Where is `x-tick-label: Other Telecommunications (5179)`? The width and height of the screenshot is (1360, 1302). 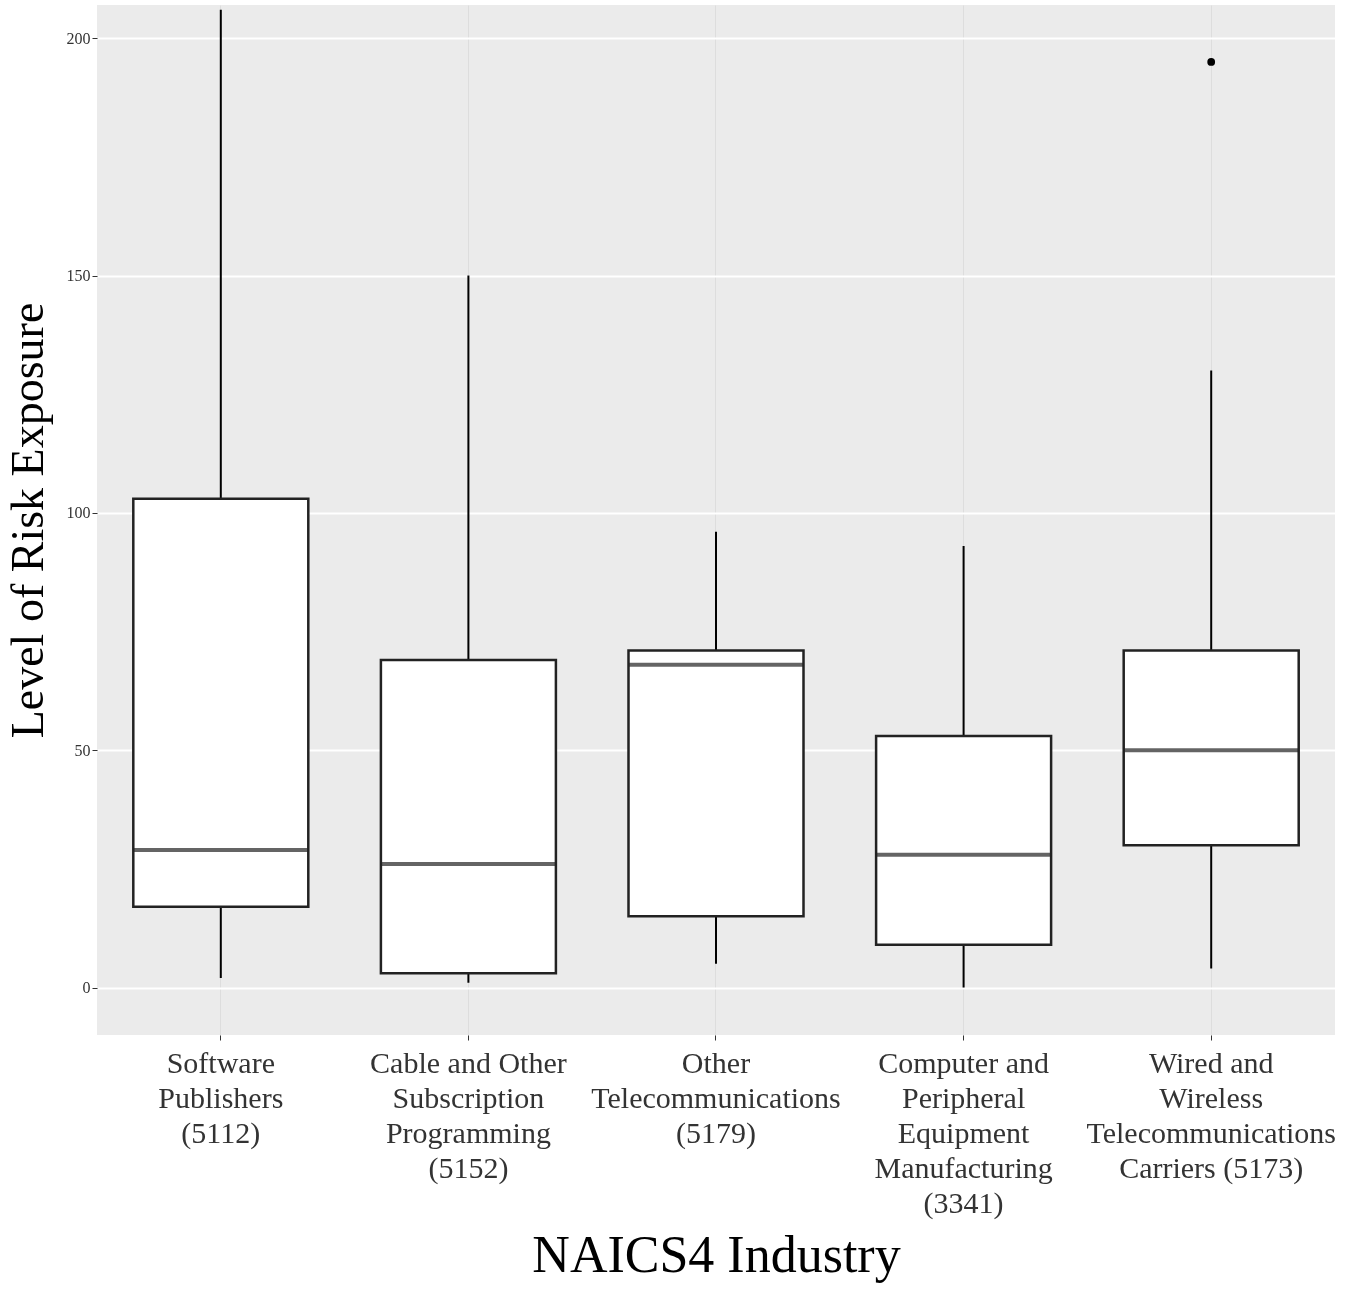 x-tick-label: Other Telecommunications (5179) is located at coordinates (716, 1097).